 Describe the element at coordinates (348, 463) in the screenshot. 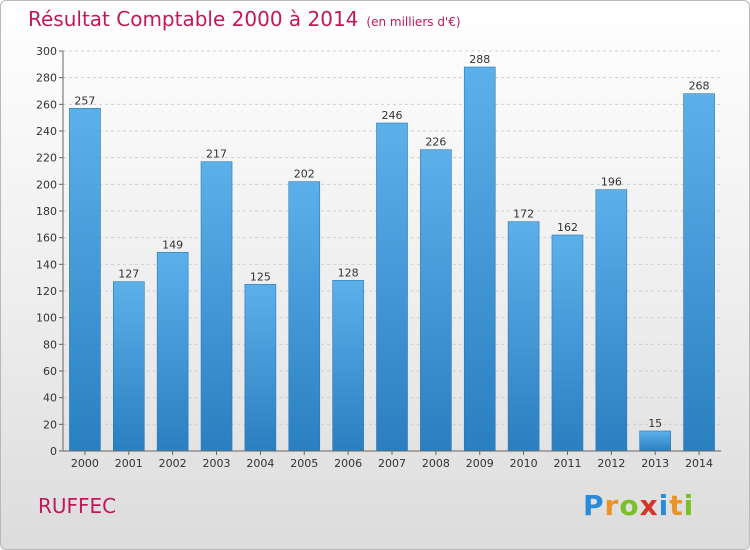

I see `x-tick-label: 2006` at that location.